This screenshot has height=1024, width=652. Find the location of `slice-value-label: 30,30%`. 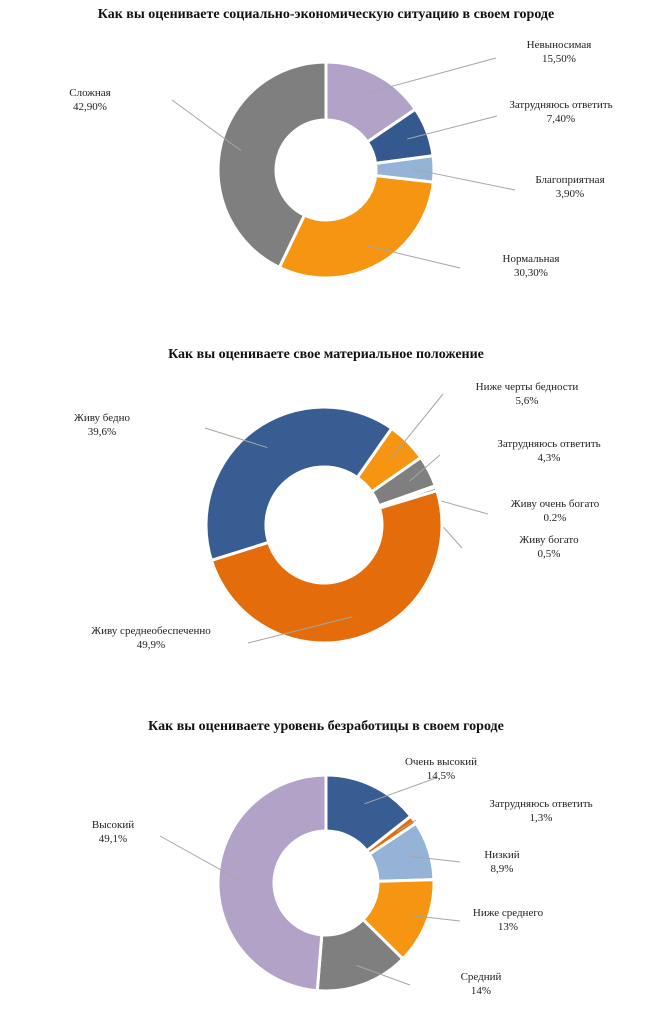

slice-value-label: 30,30% is located at coordinates (531, 273).